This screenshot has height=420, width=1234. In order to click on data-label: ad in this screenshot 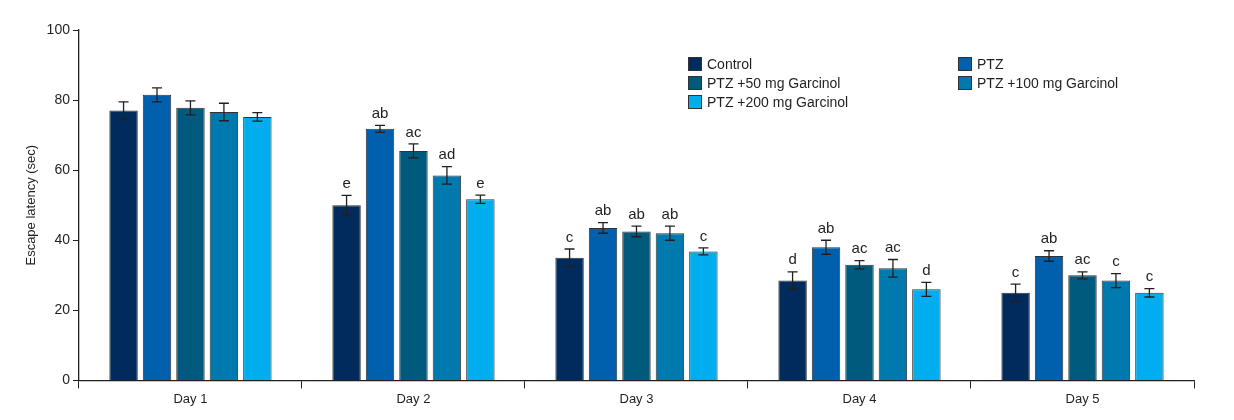, I will do `click(447, 154)`.